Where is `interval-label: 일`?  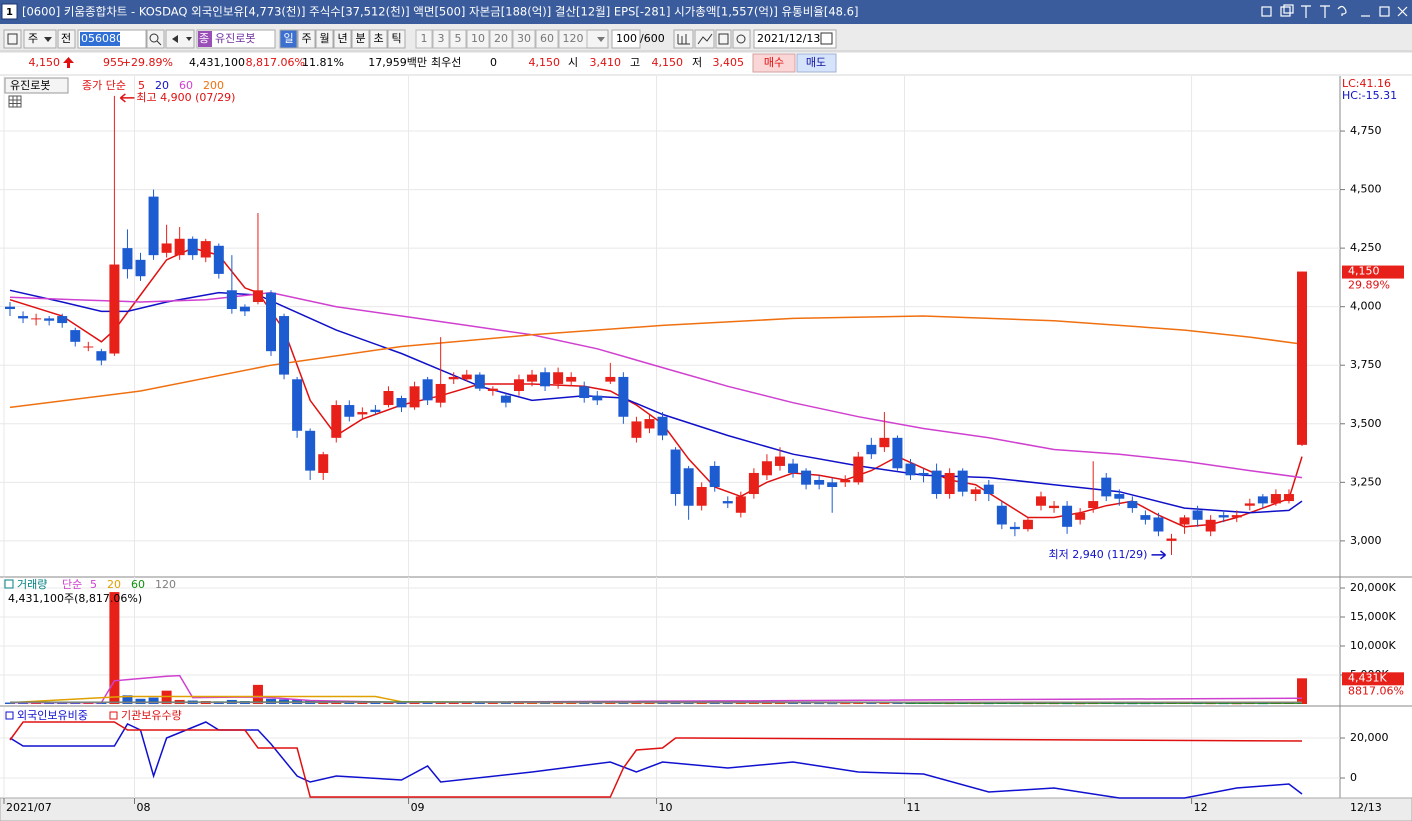
interval-label: 일 is located at coordinates (288, 38).